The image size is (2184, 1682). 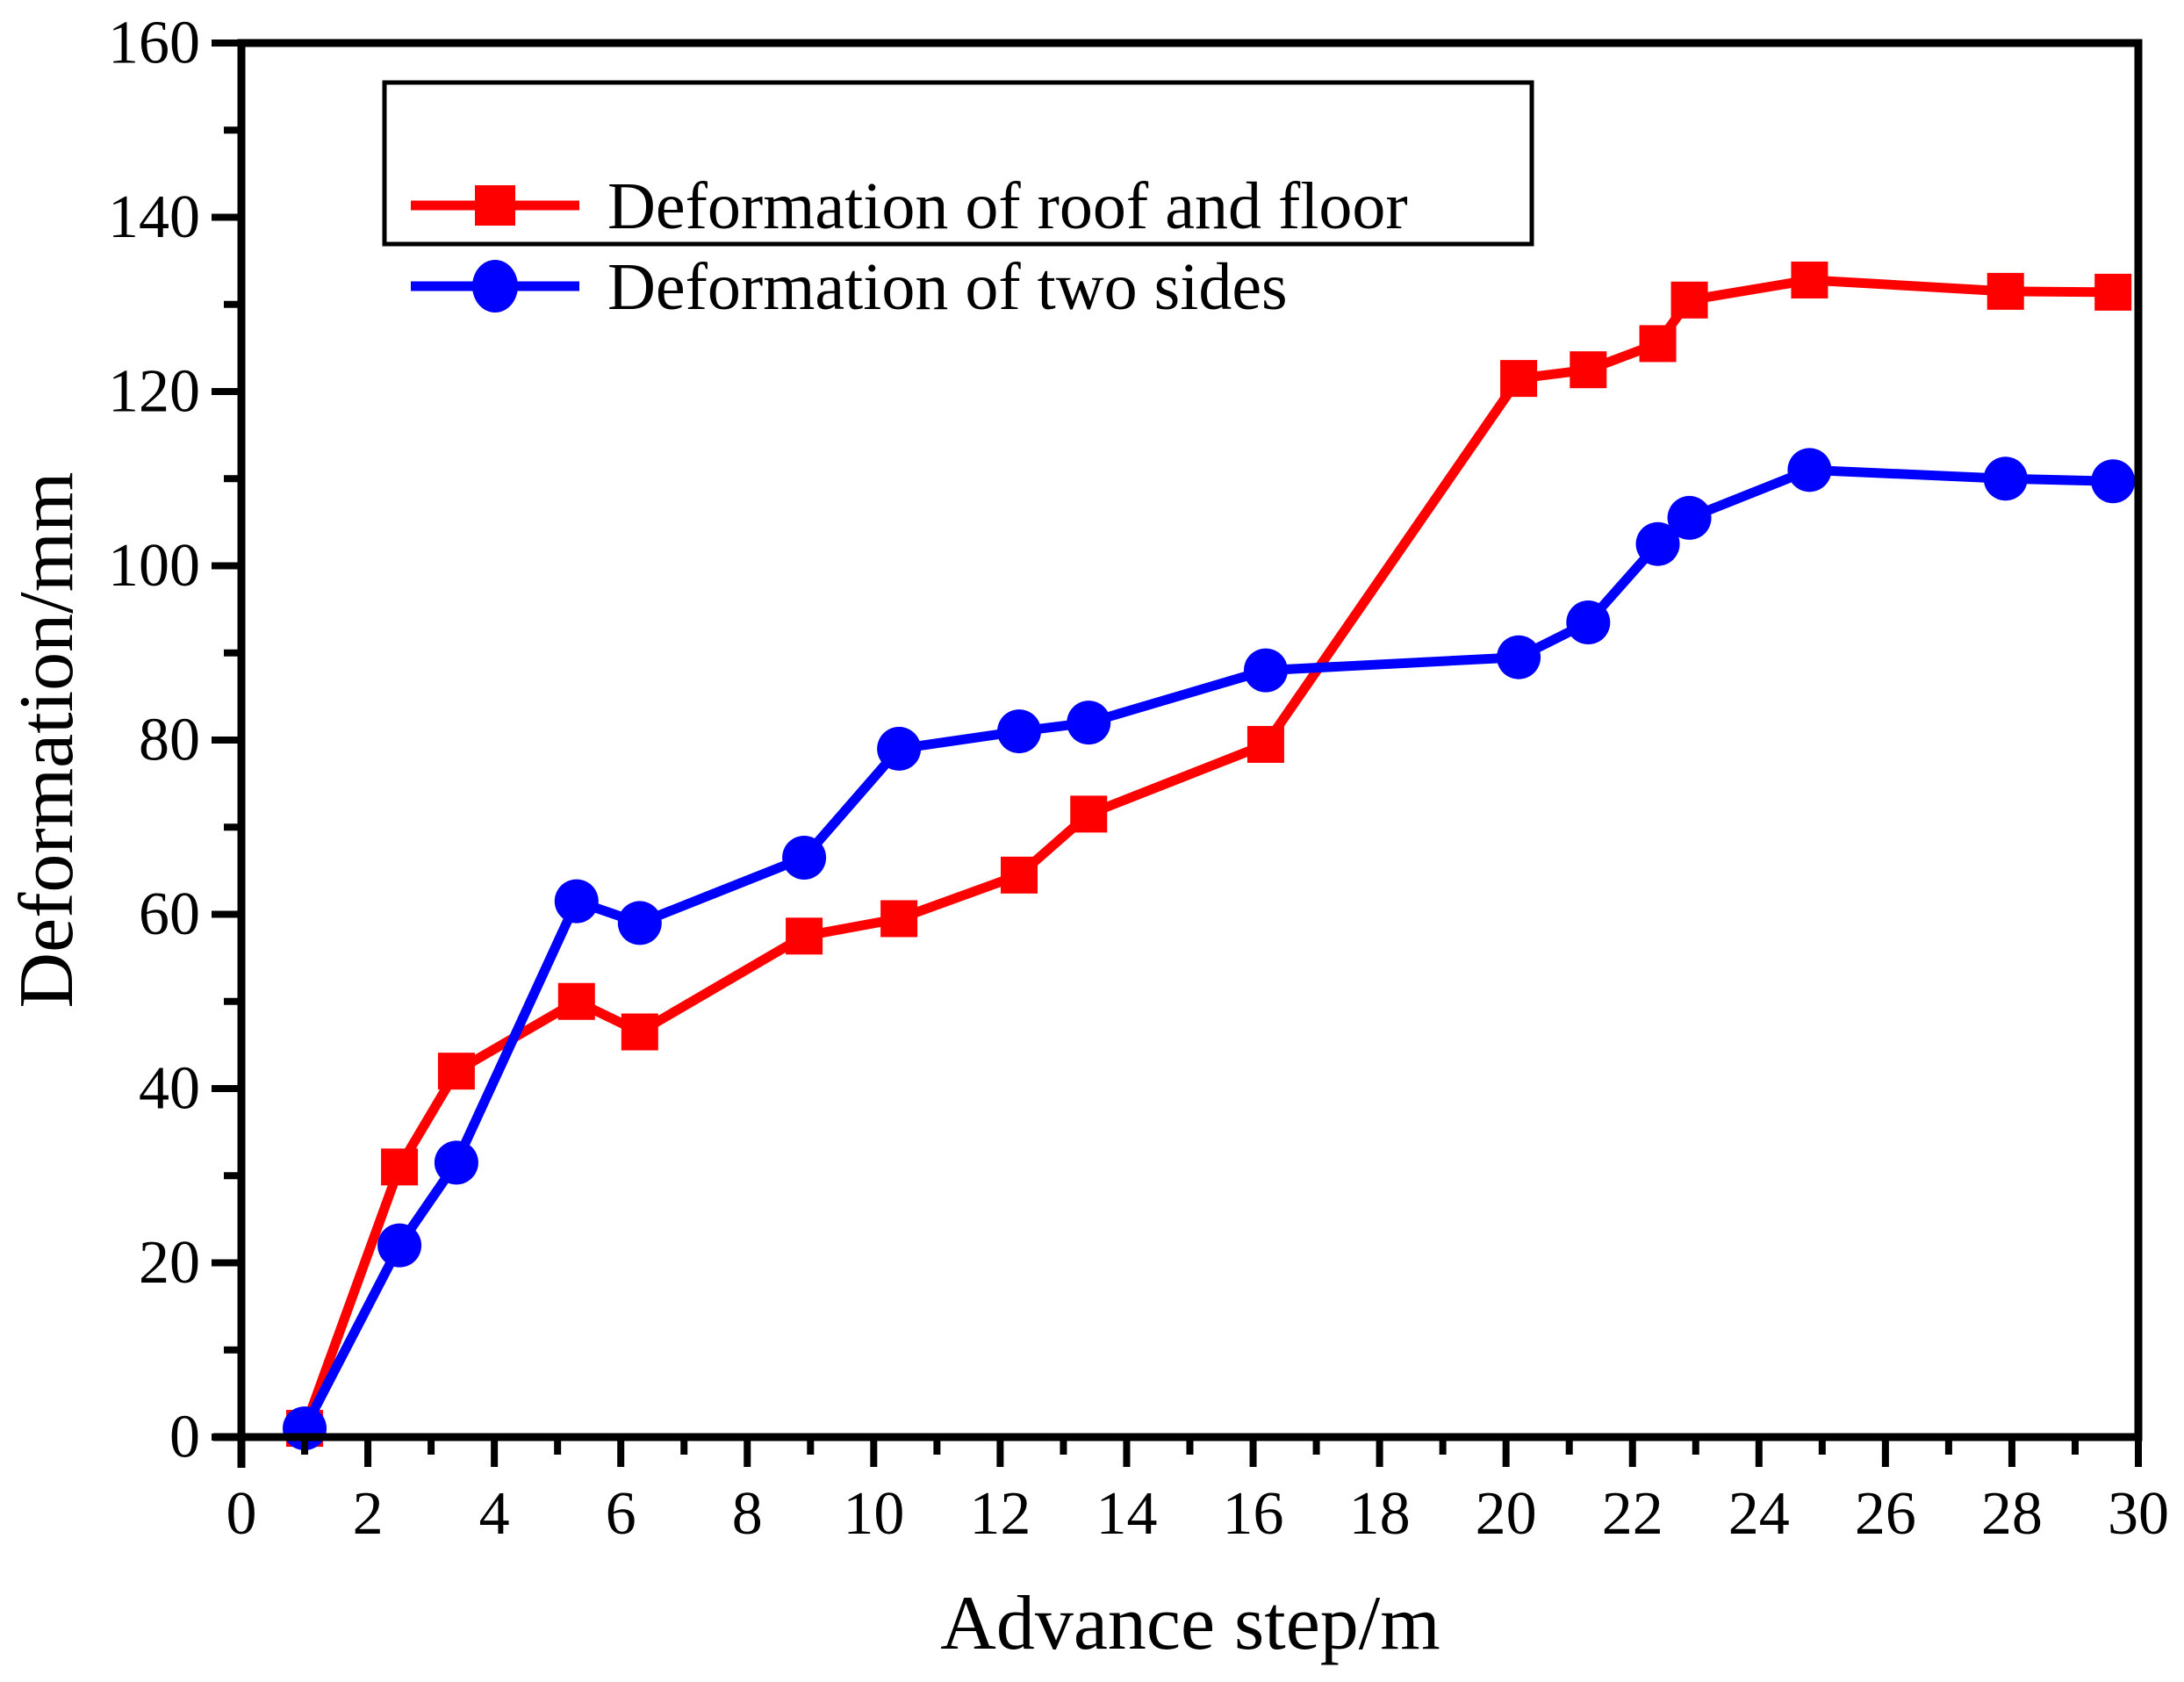 I want to click on x-axis-tick-label: 0, so click(x=241, y=1514).